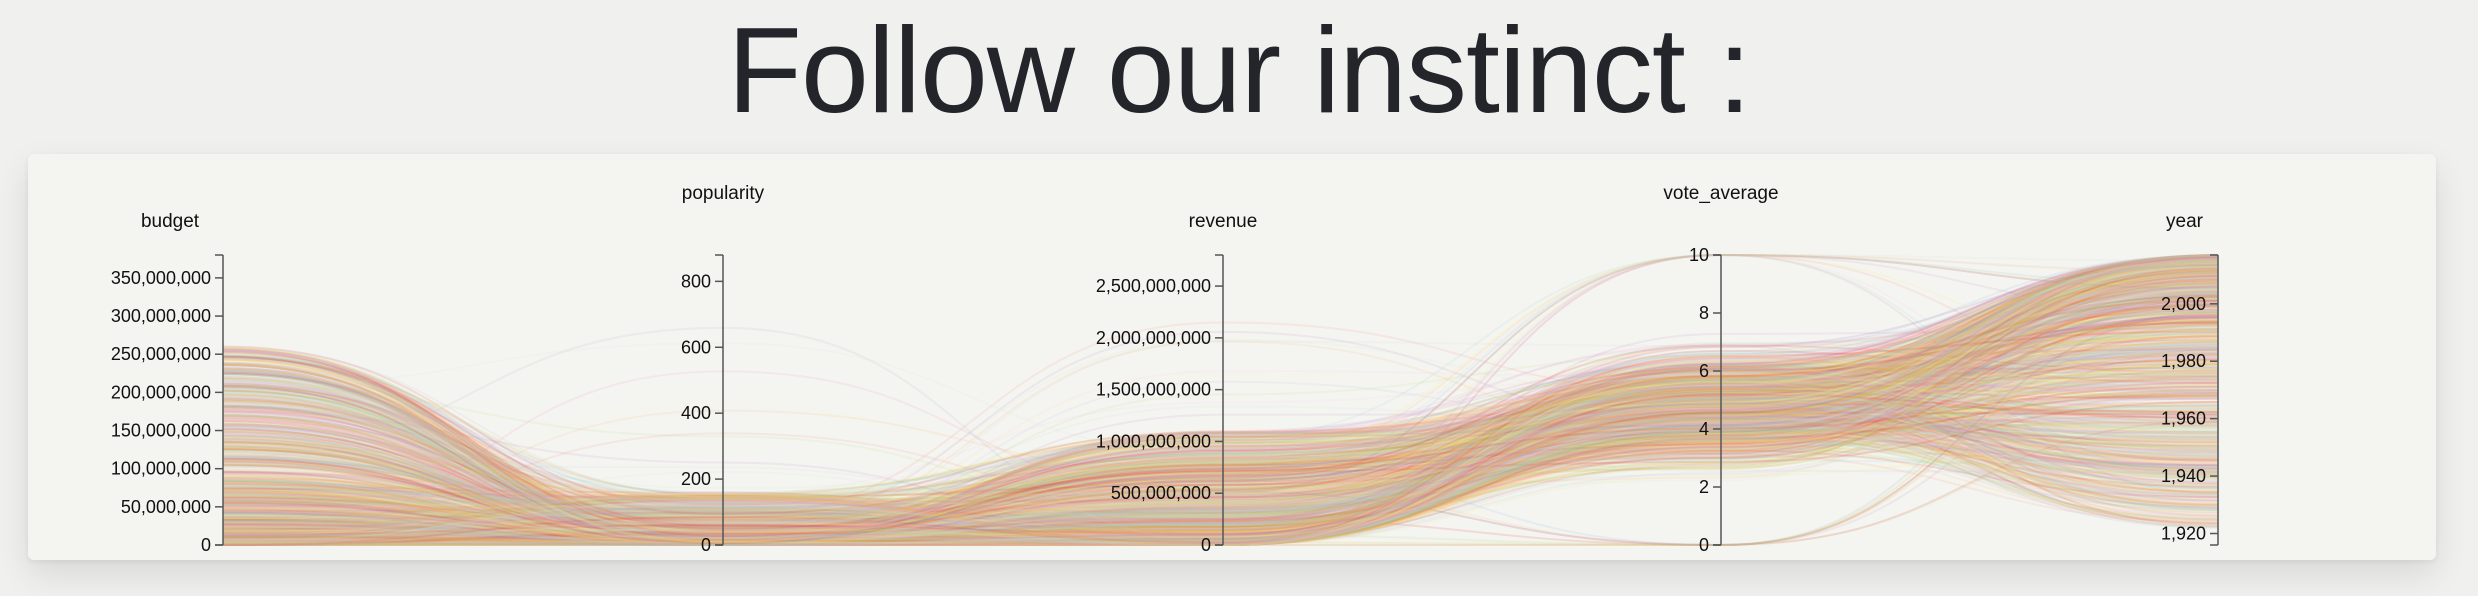  I want to click on tick-label: 400, so click(696, 413).